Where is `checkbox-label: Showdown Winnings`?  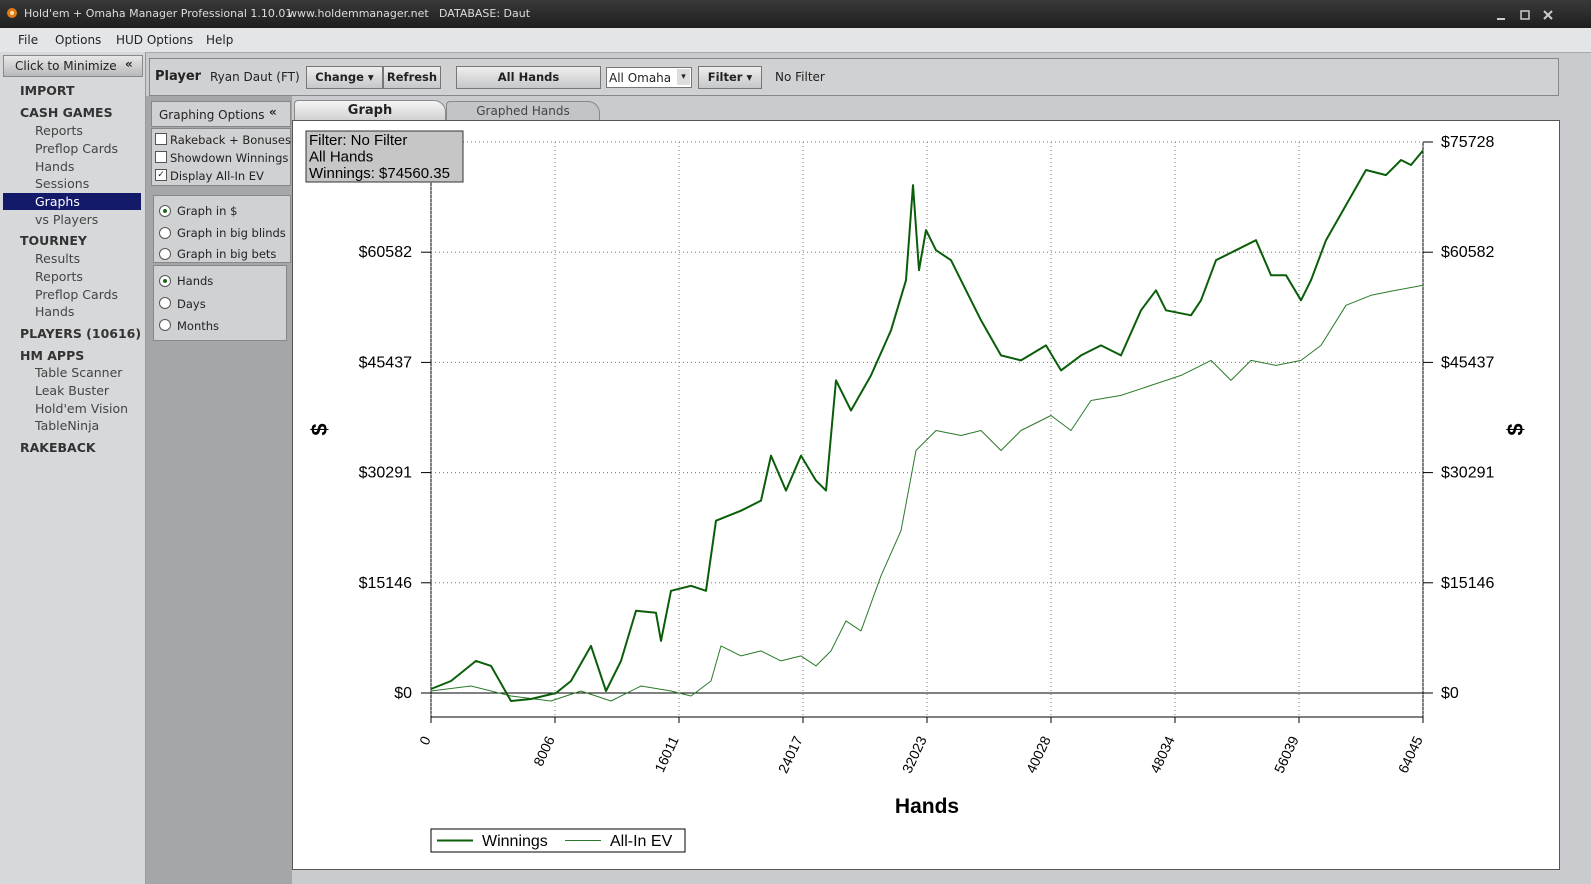
checkbox-label: Showdown Winnings is located at coordinates (229, 158).